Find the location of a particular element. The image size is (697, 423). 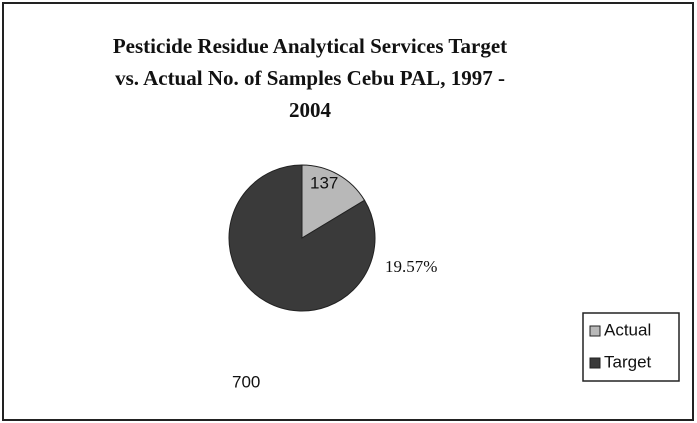

data-label: 137 is located at coordinates (324, 182).